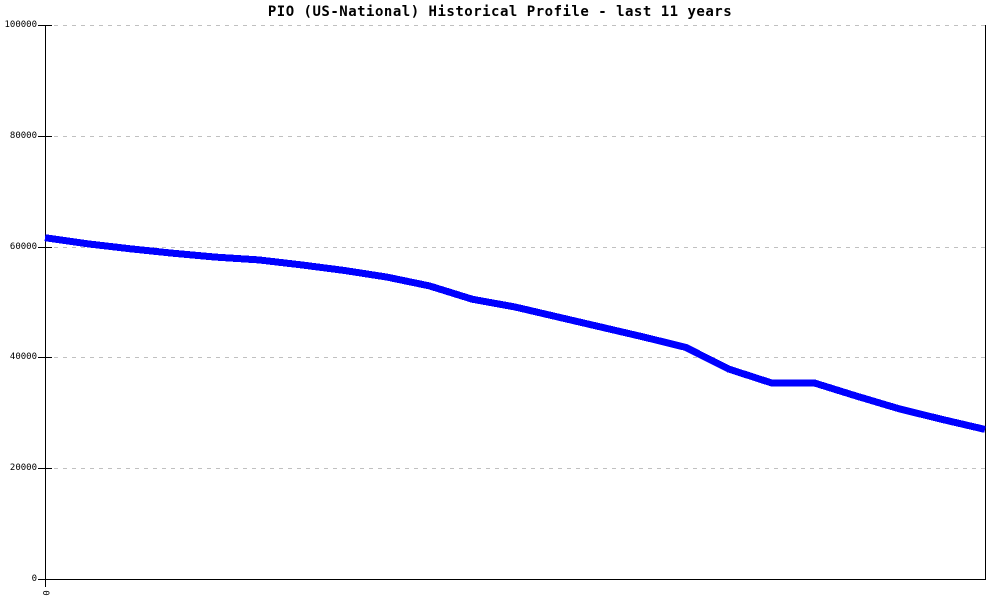 The height and width of the screenshot is (600, 1000). What do you see at coordinates (34, 579) in the screenshot?
I see `y-tick-label-0: 0` at bounding box center [34, 579].